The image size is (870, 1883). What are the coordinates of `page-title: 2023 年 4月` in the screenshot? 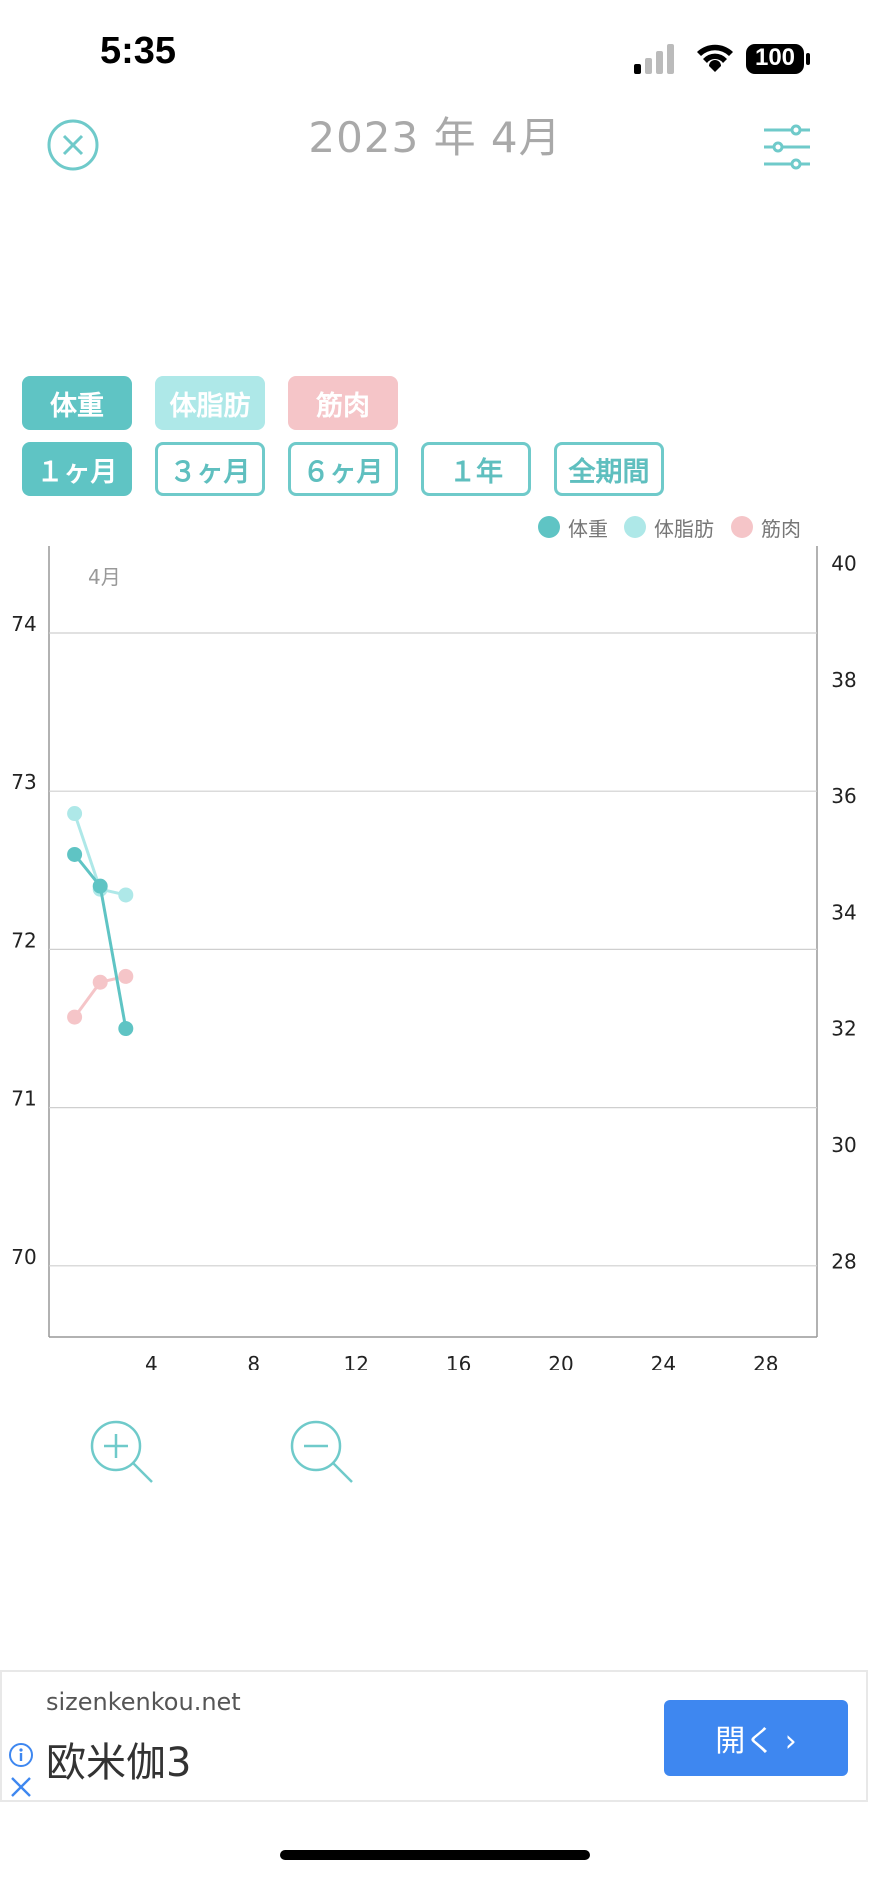 It's located at (435, 137).